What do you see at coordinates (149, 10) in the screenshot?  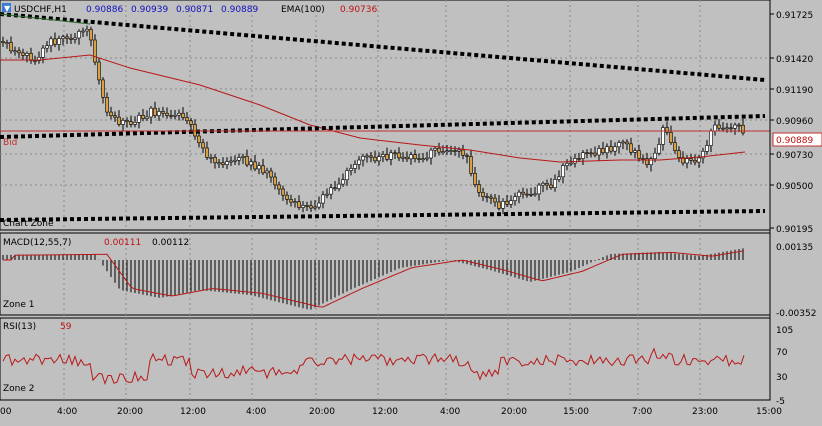 I see `high-price: 0.90939` at bounding box center [149, 10].